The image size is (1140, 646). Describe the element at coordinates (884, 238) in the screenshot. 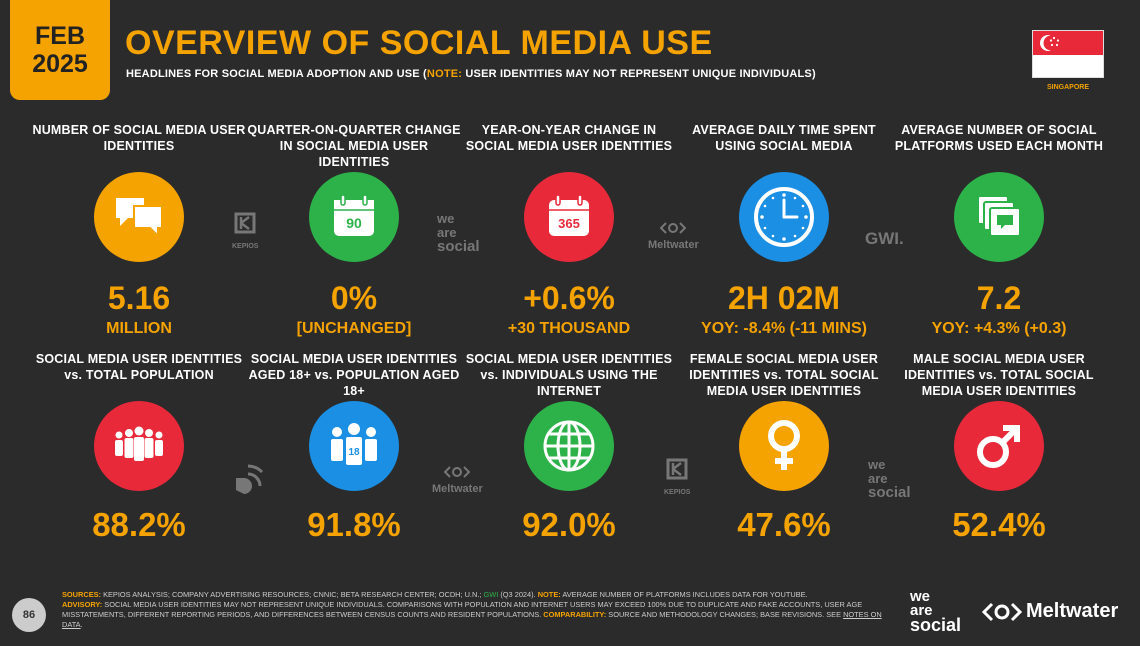

I see `gwi-logo: GWI.` at that location.